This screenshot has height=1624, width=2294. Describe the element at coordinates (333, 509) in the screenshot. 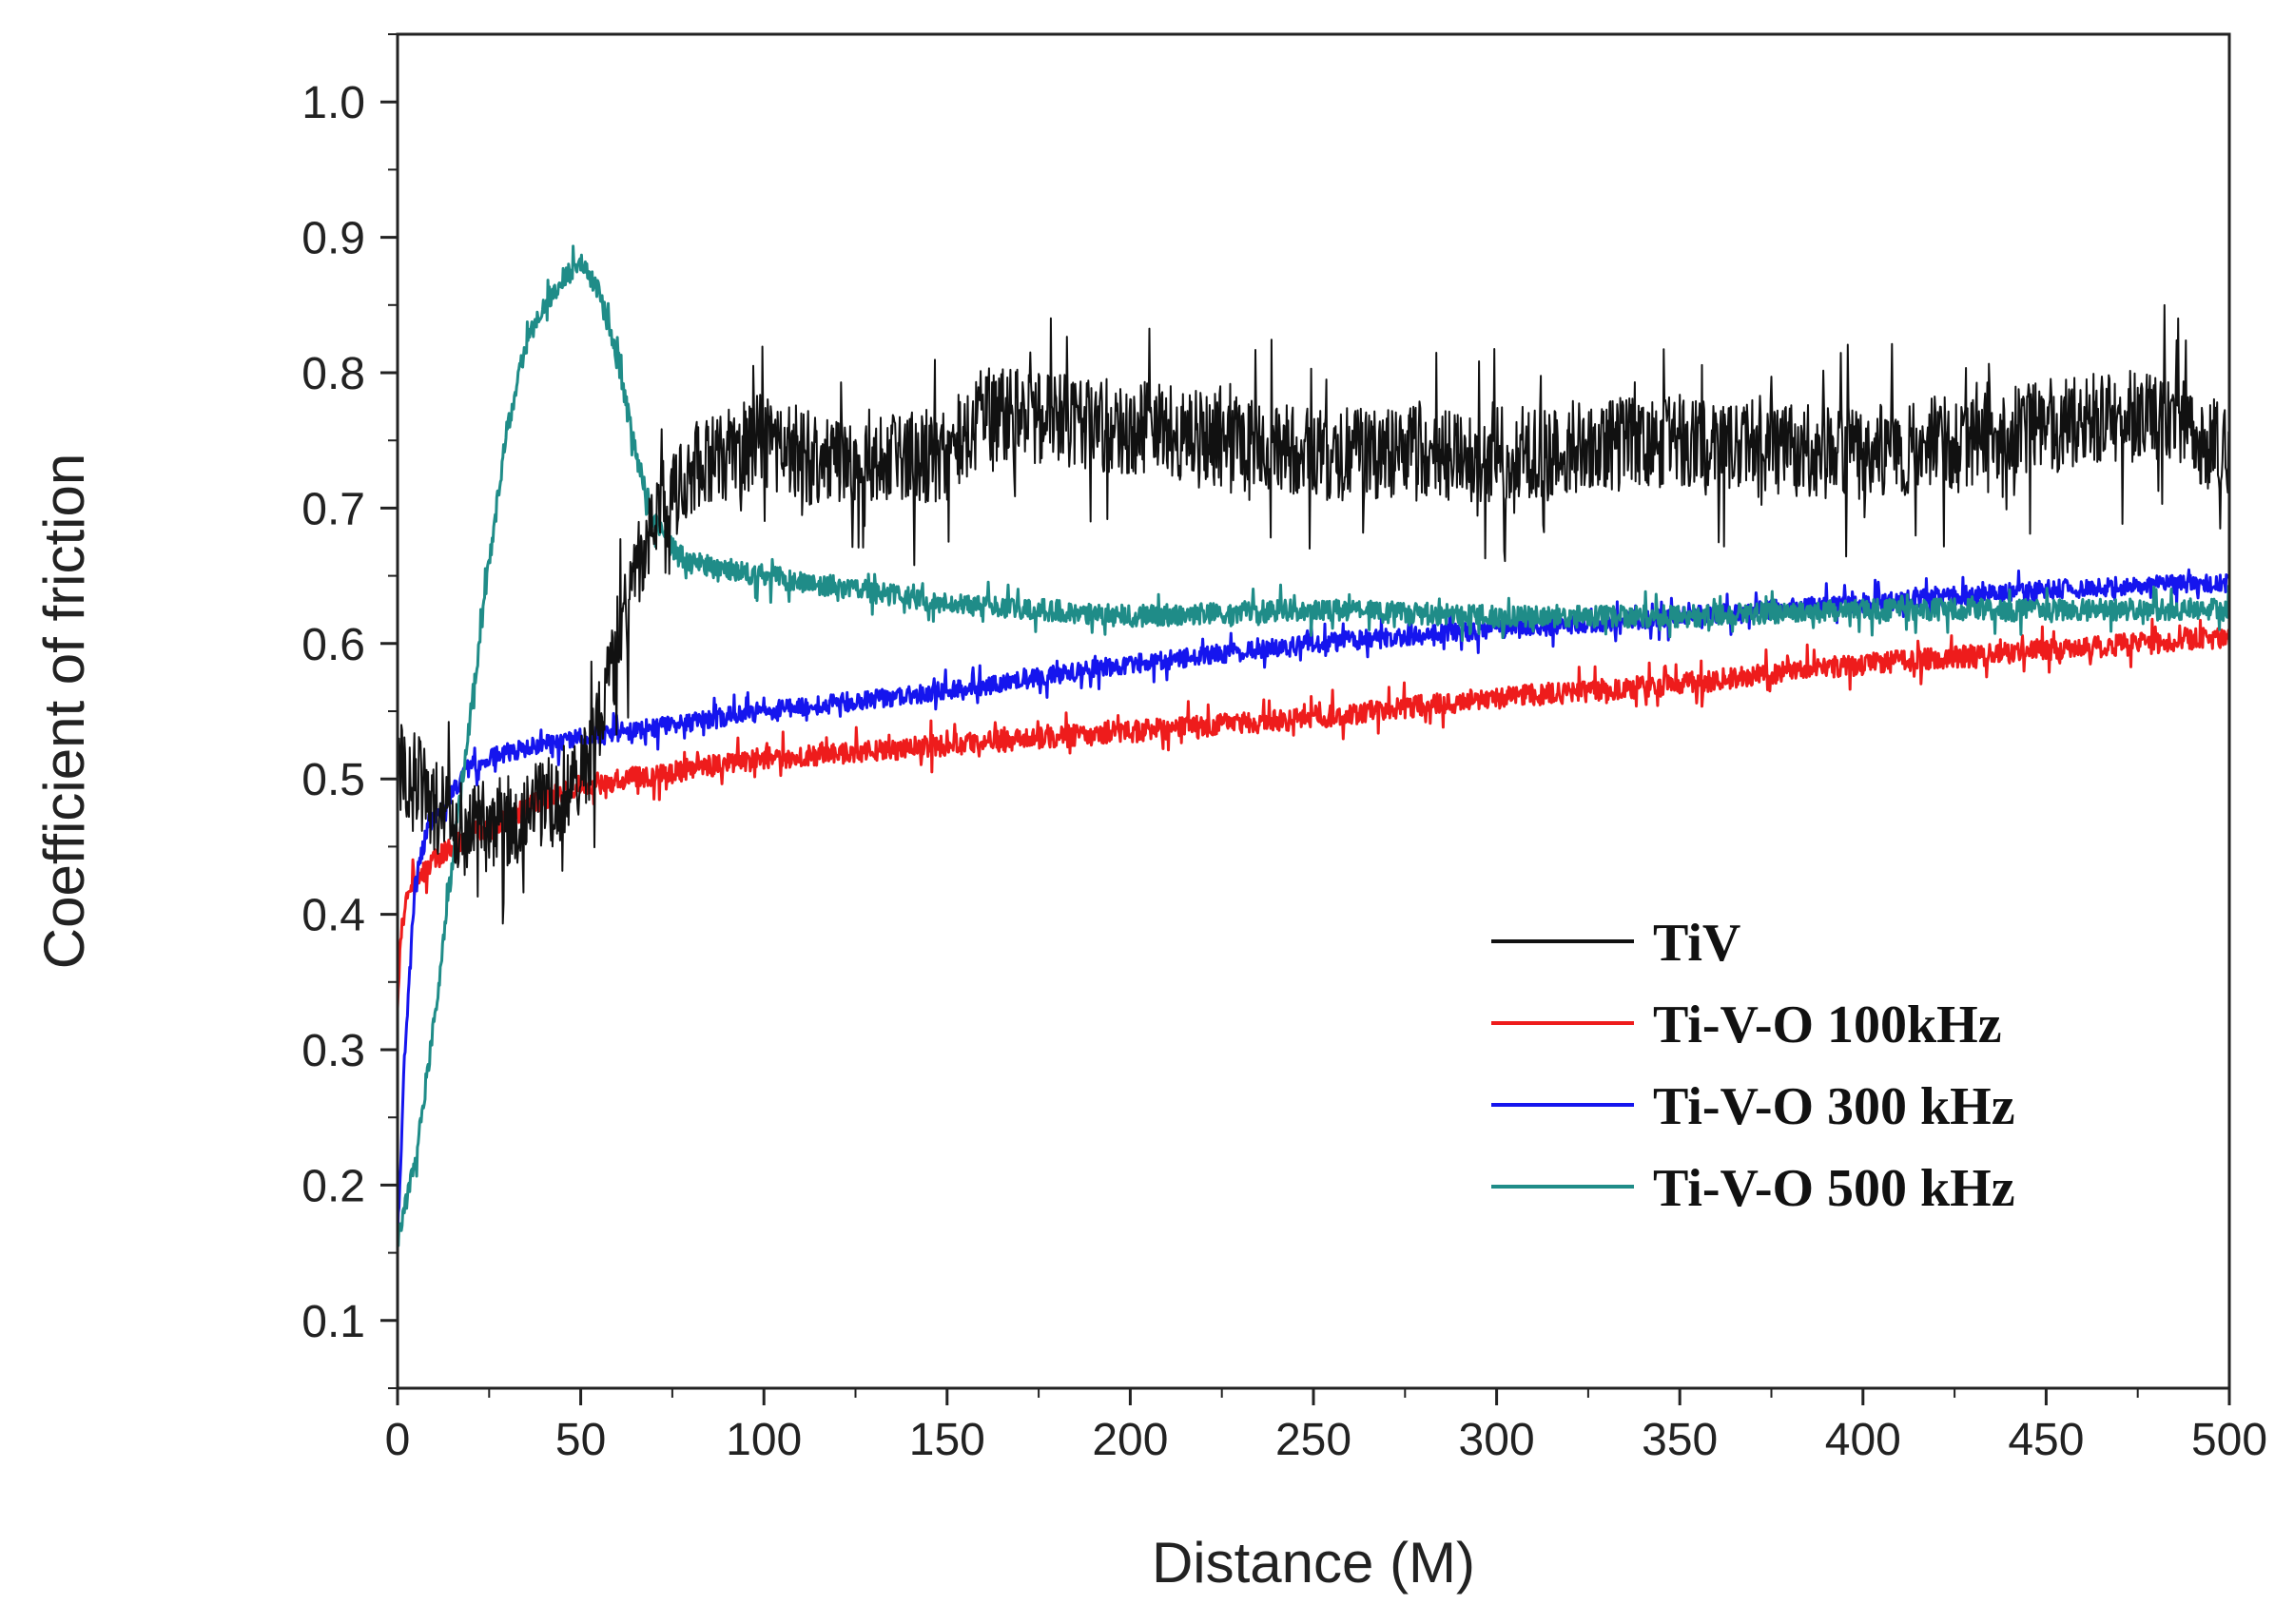

I see `y-tick-label: 0.7` at that location.